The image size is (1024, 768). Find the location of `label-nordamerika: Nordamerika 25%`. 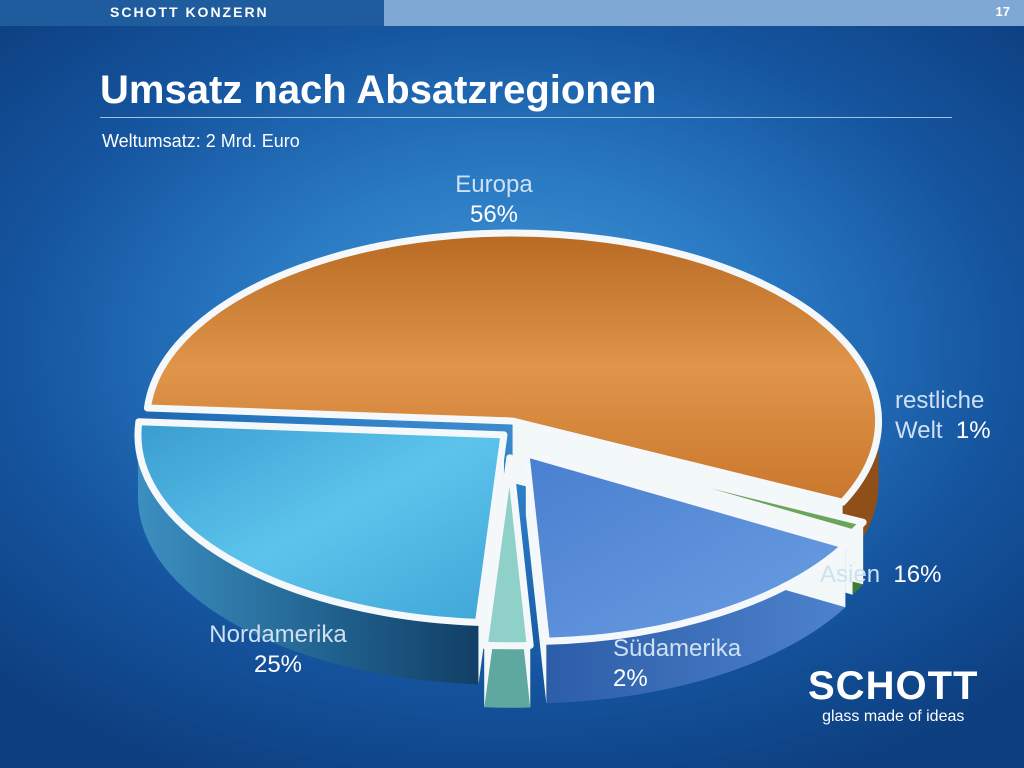

label-nordamerika: Nordamerika 25% is located at coordinates (278, 650).